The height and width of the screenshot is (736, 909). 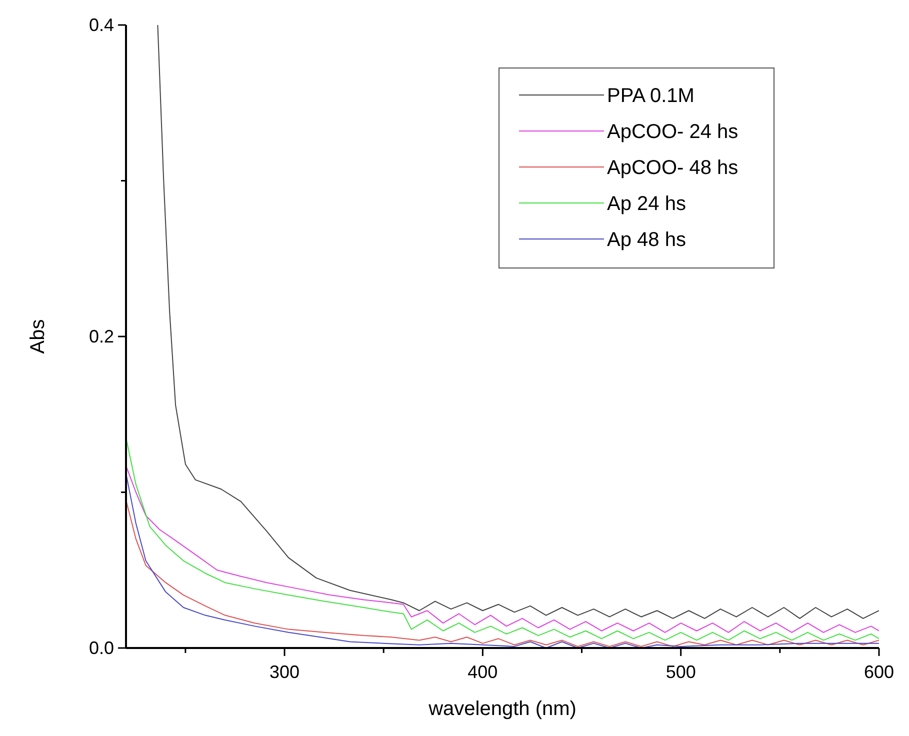 What do you see at coordinates (672, 132) in the screenshot?
I see `legend-label: ApCOO- 24 hs` at bounding box center [672, 132].